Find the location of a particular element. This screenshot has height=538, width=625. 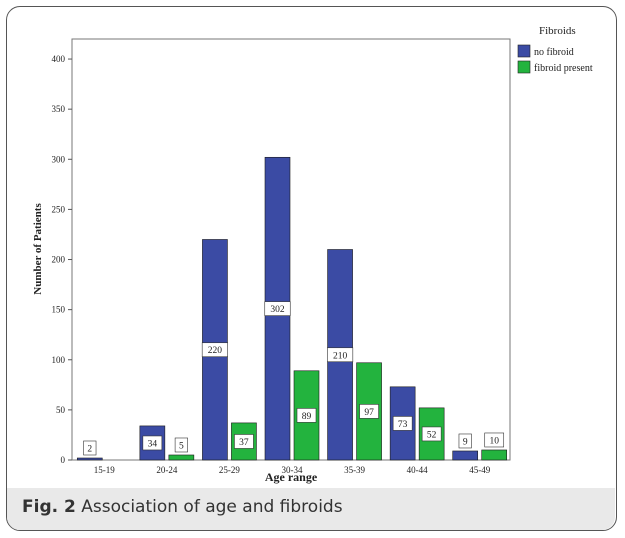

x-tick-label: 45-49 is located at coordinates (479, 470).